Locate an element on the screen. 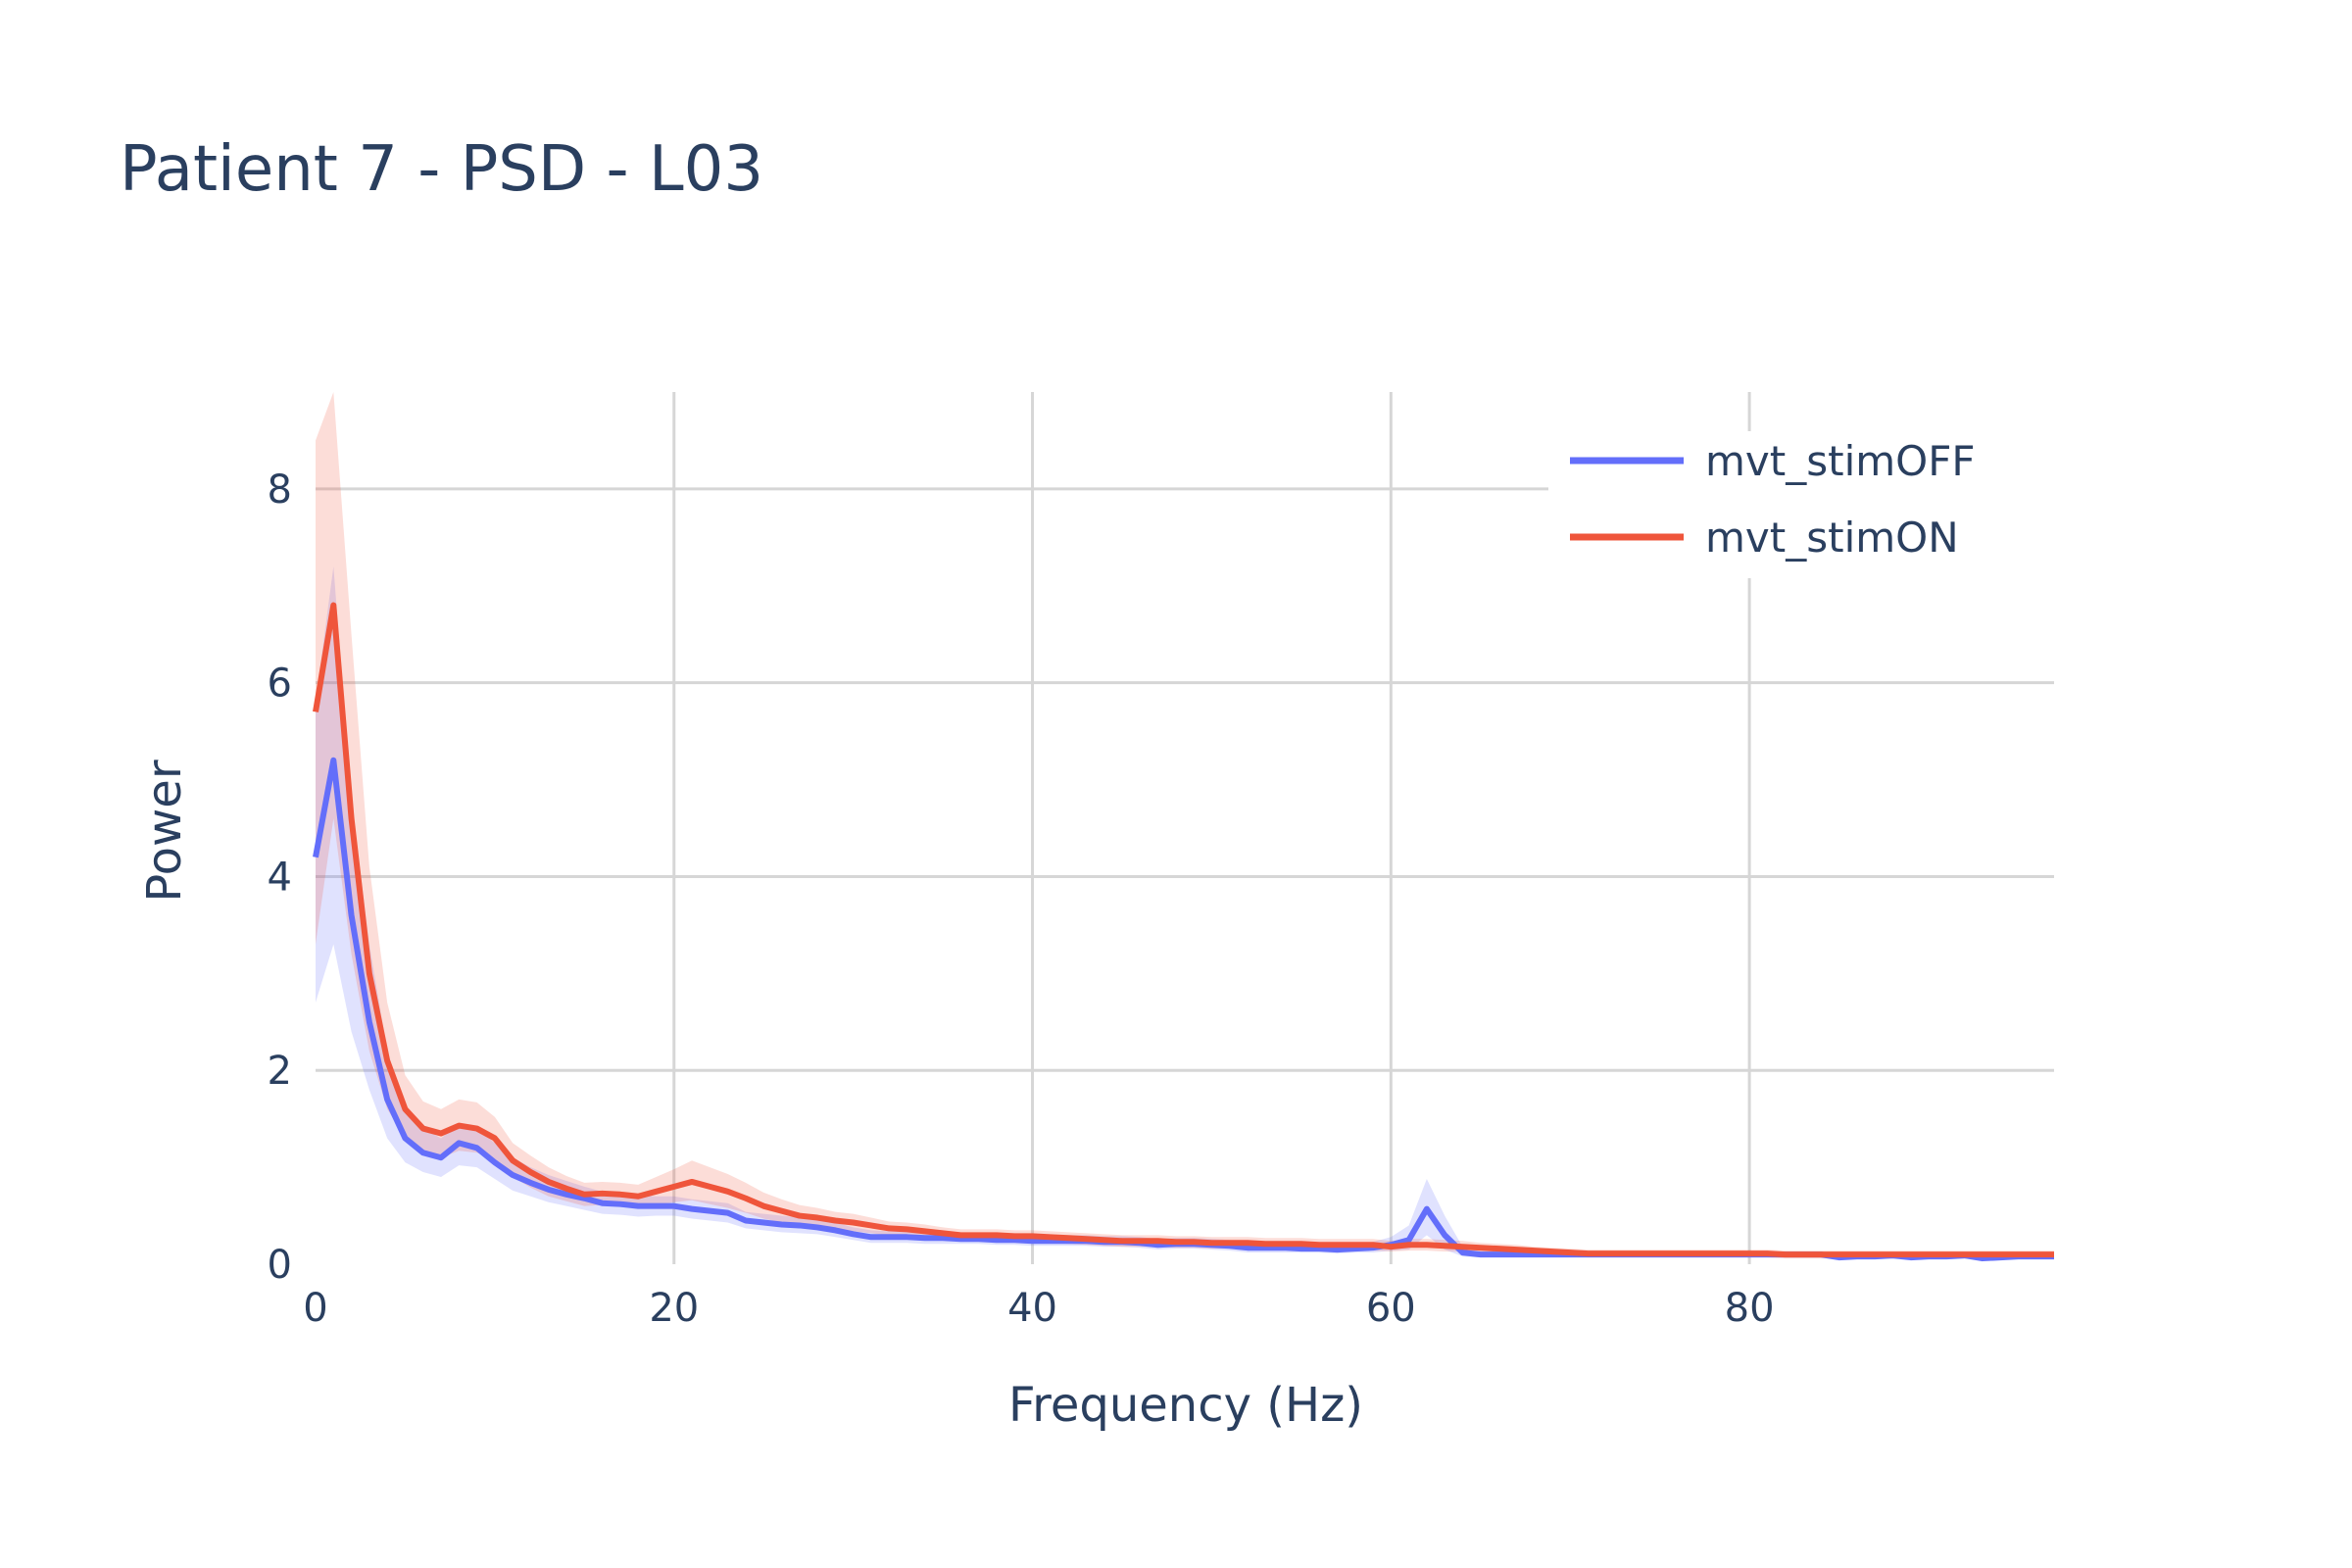 This screenshot has height=1568, width=2352. x-tick-label: 60 is located at coordinates (1391, 1308).